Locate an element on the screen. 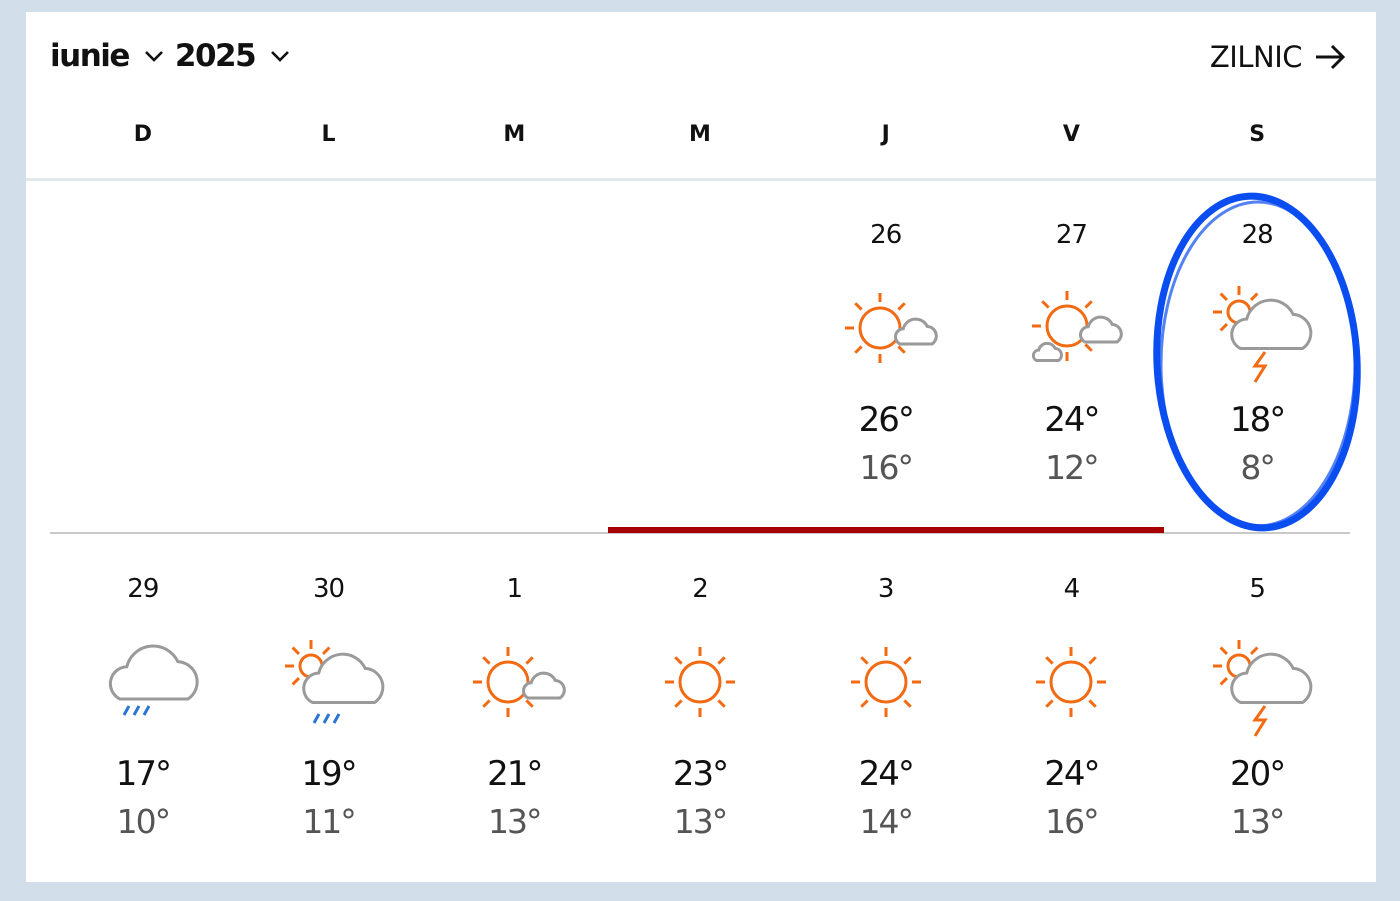 Image resolution: width=1400 pixels, height=901 pixels. day-number: 27 is located at coordinates (1071, 235).